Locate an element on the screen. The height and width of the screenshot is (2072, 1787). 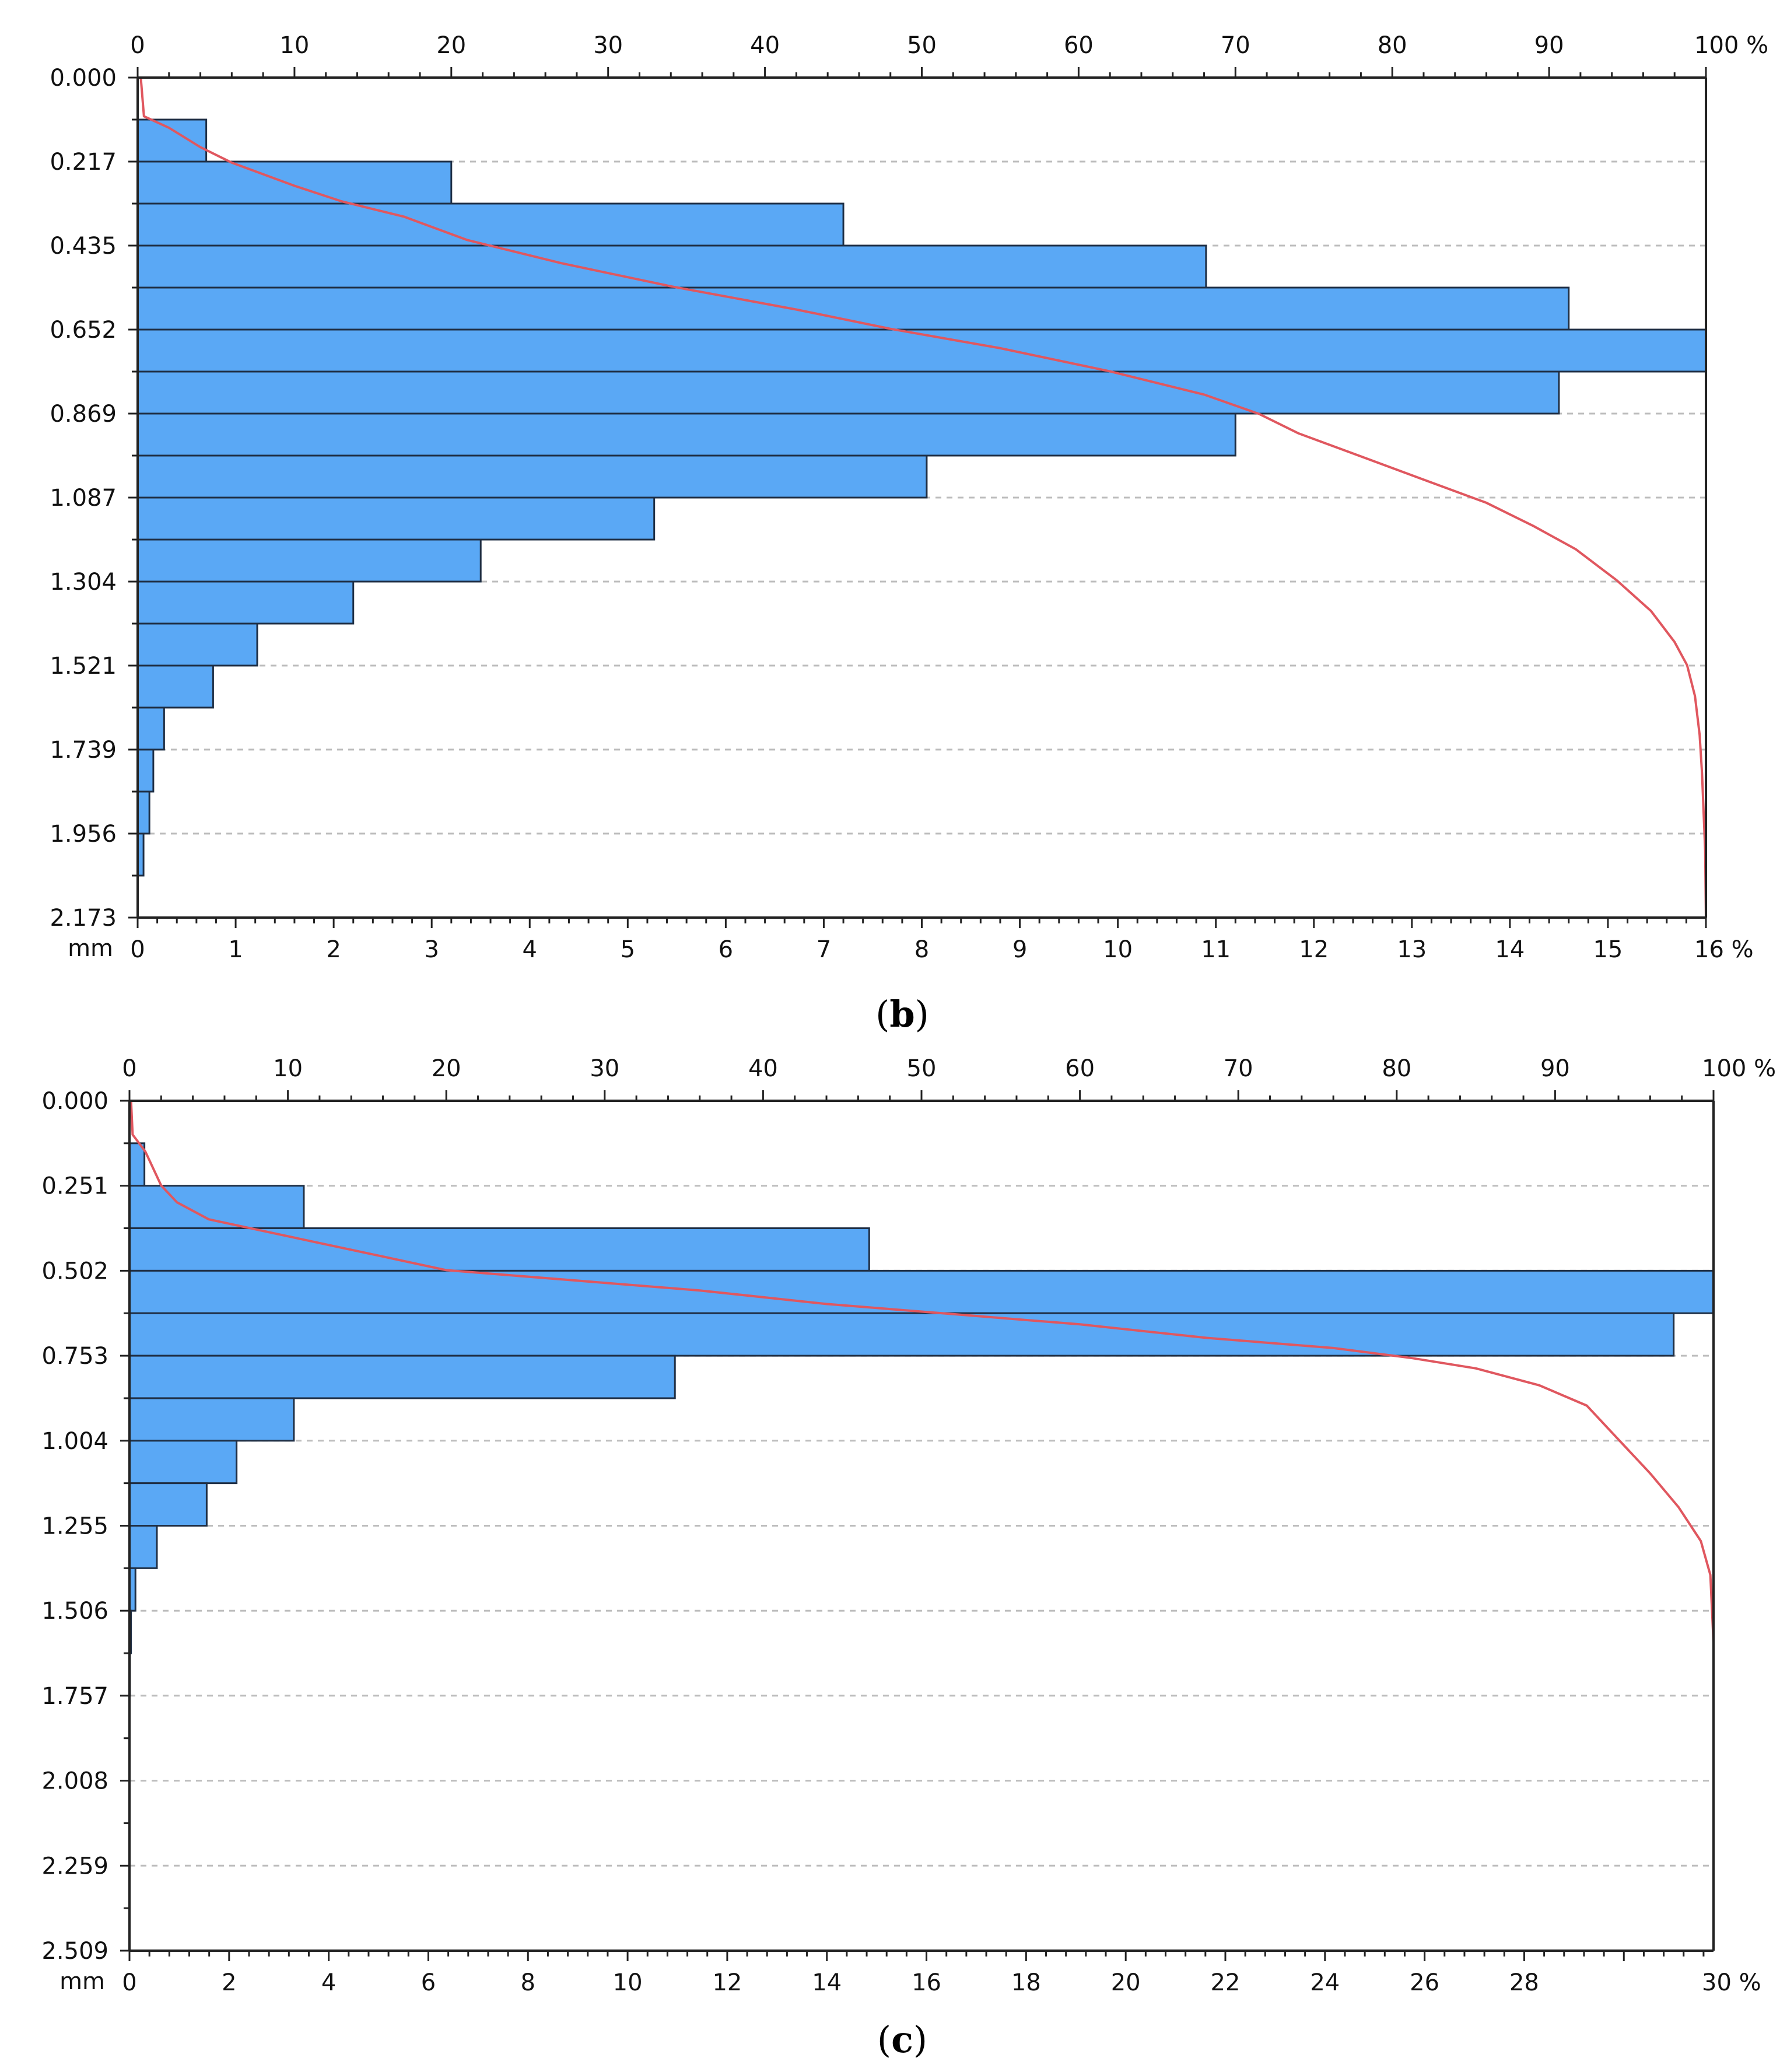
bottom-tick-label: 1 is located at coordinates (235, 949).